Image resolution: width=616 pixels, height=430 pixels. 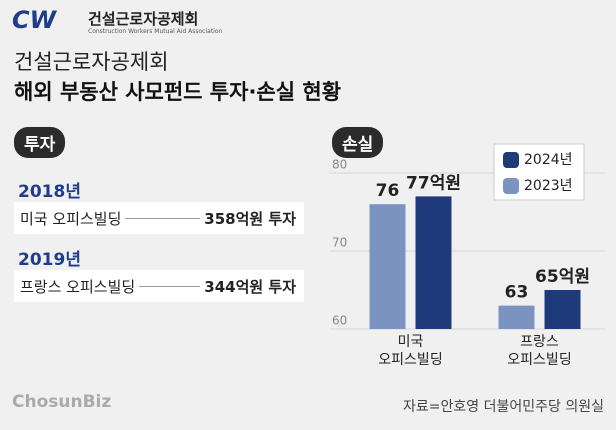 I want to click on year: 2019년, so click(x=49, y=260).